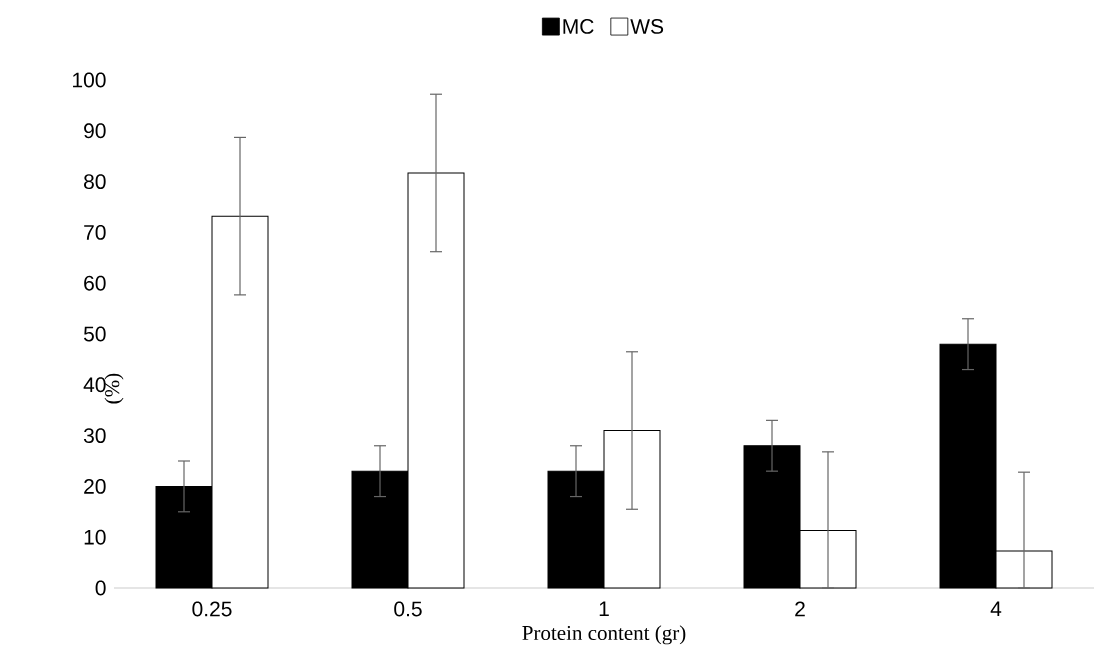 Image resolution: width=1103 pixels, height=649 pixels. What do you see at coordinates (604, 635) in the screenshot?
I see `x-axis-title: Protein content (gr)` at bounding box center [604, 635].